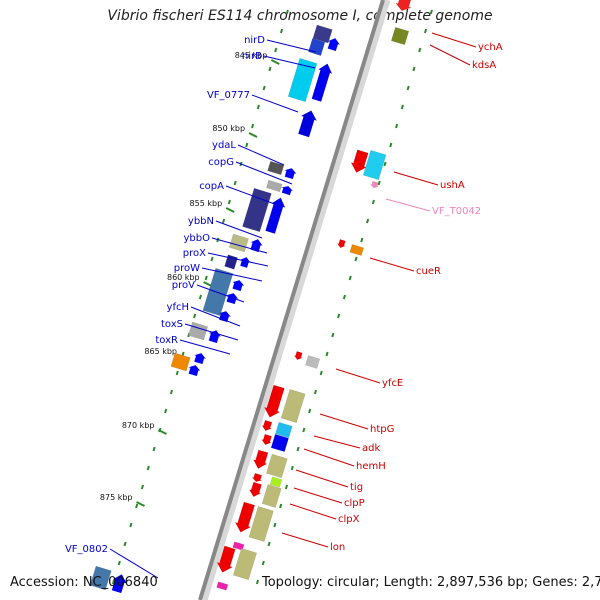 The width and height of the screenshot is (600, 600). Describe the element at coordinates (211, 186) in the screenshot. I see `gene-label-copA: copA` at that location.